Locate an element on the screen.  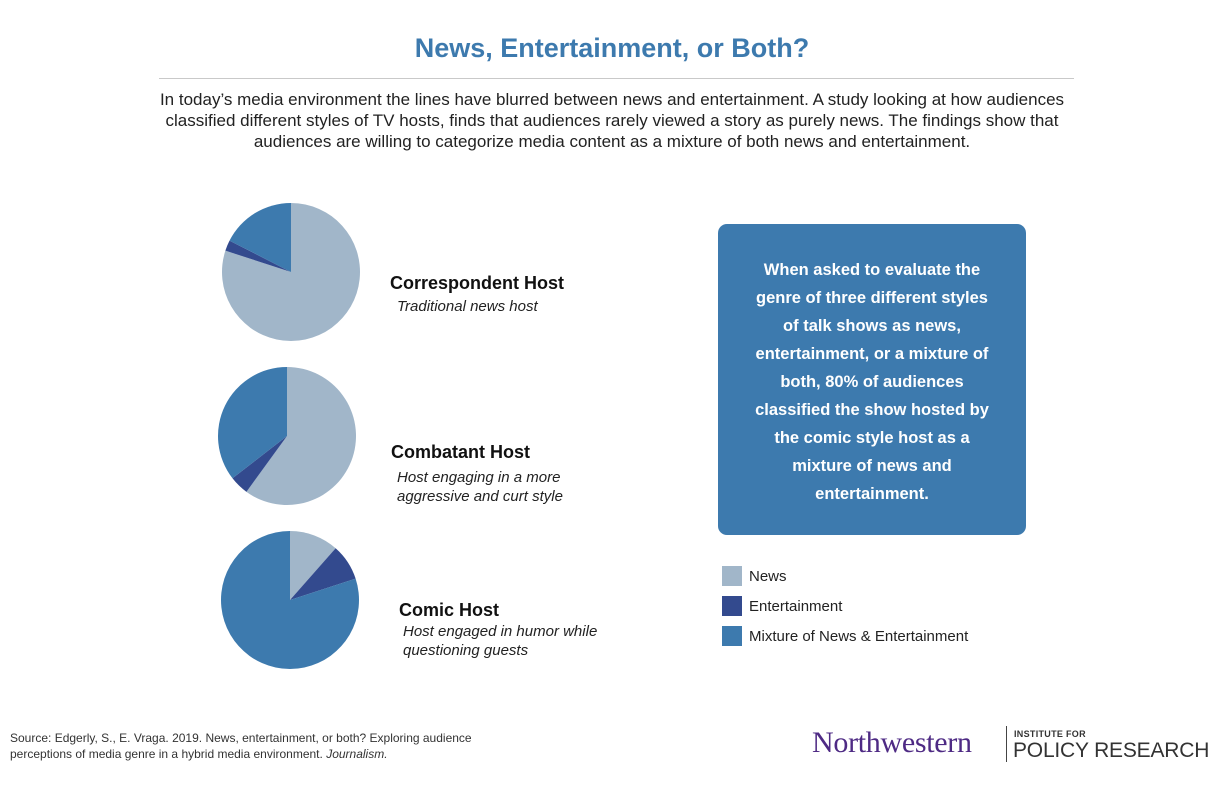
pie-comic-host is located at coordinates (290, 600).